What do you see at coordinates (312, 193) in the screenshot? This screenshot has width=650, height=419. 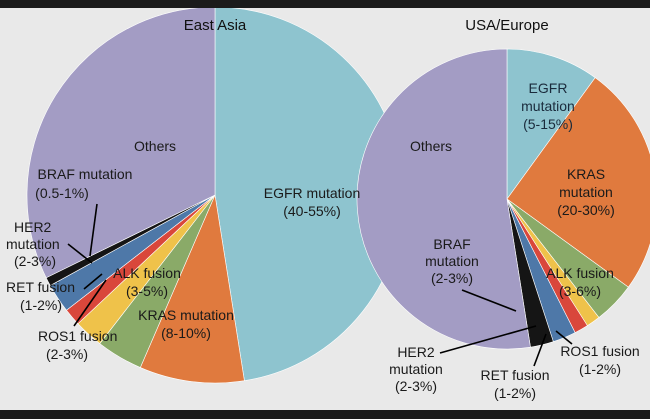 I see `ea-egfr-label: EGFR mutation` at bounding box center [312, 193].